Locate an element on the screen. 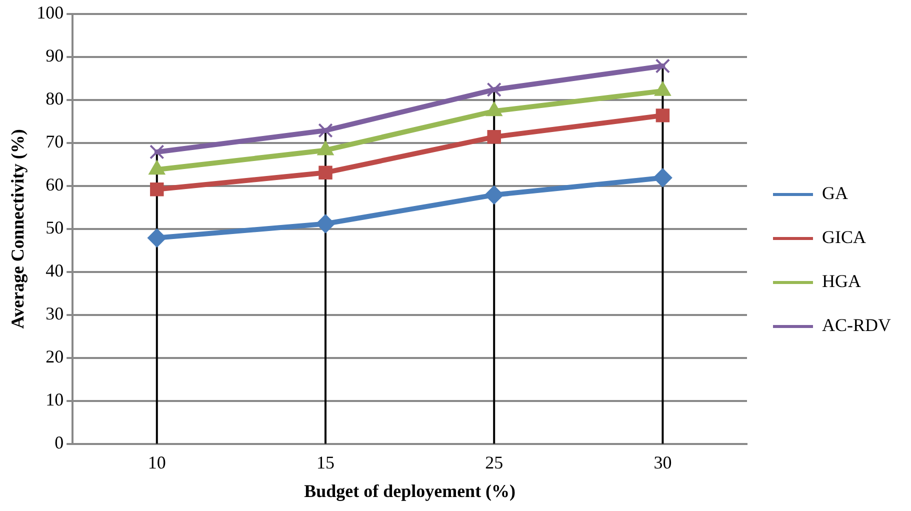 The height and width of the screenshot is (511, 911). x-axis-title: Budget of deployement (%) is located at coordinates (410, 490).